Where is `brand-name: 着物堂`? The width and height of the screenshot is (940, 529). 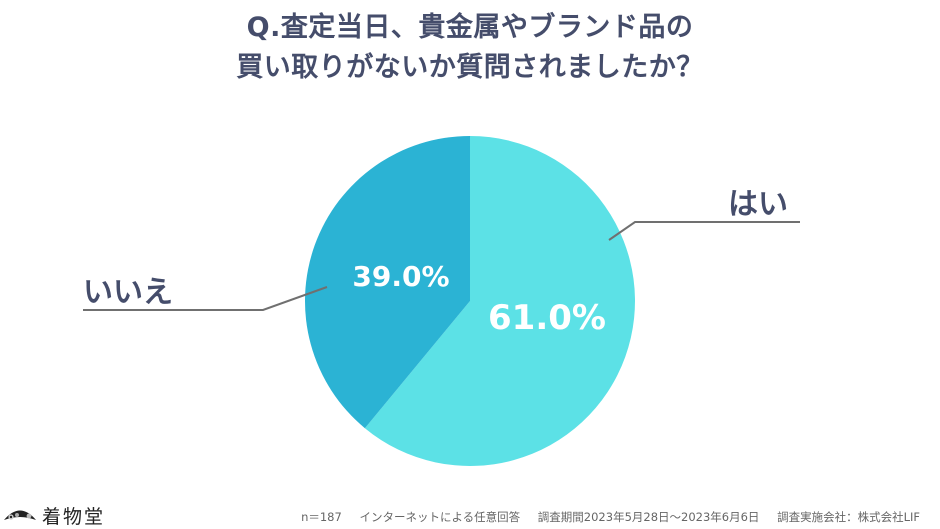 brand-name: 着物堂 is located at coordinates (74, 516).